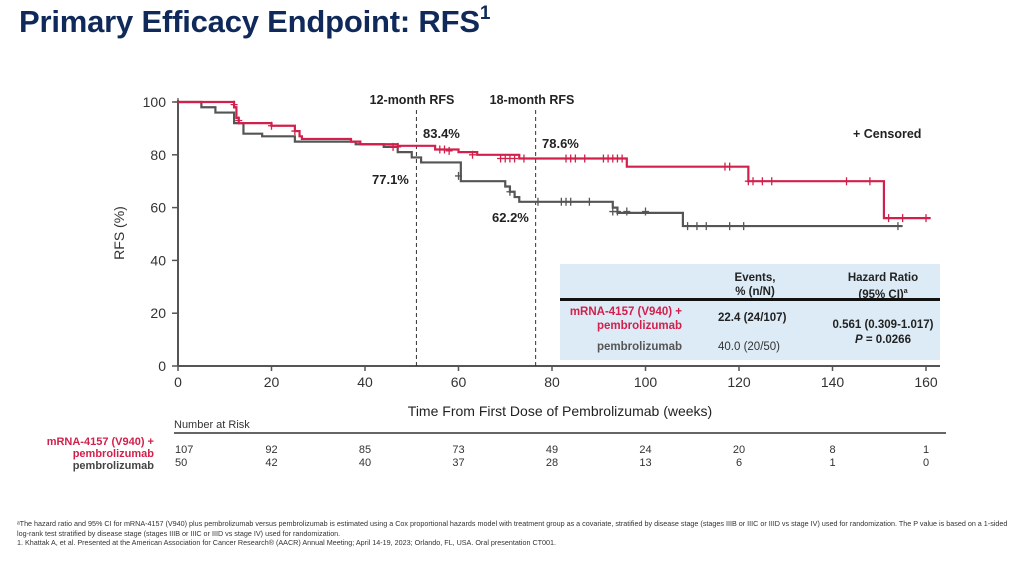  Describe the element at coordinates (271, 463) in the screenshot. I see `risk-value-mono: 42` at that location.